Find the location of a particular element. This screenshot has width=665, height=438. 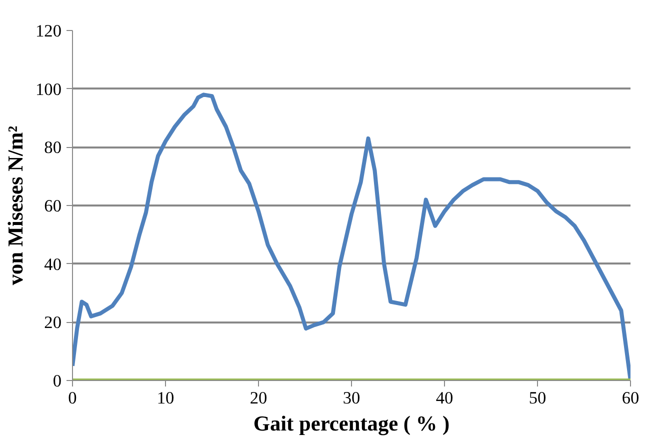

x-axis-title: Gait percentage ( % ) is located at coordinates (351, 424).